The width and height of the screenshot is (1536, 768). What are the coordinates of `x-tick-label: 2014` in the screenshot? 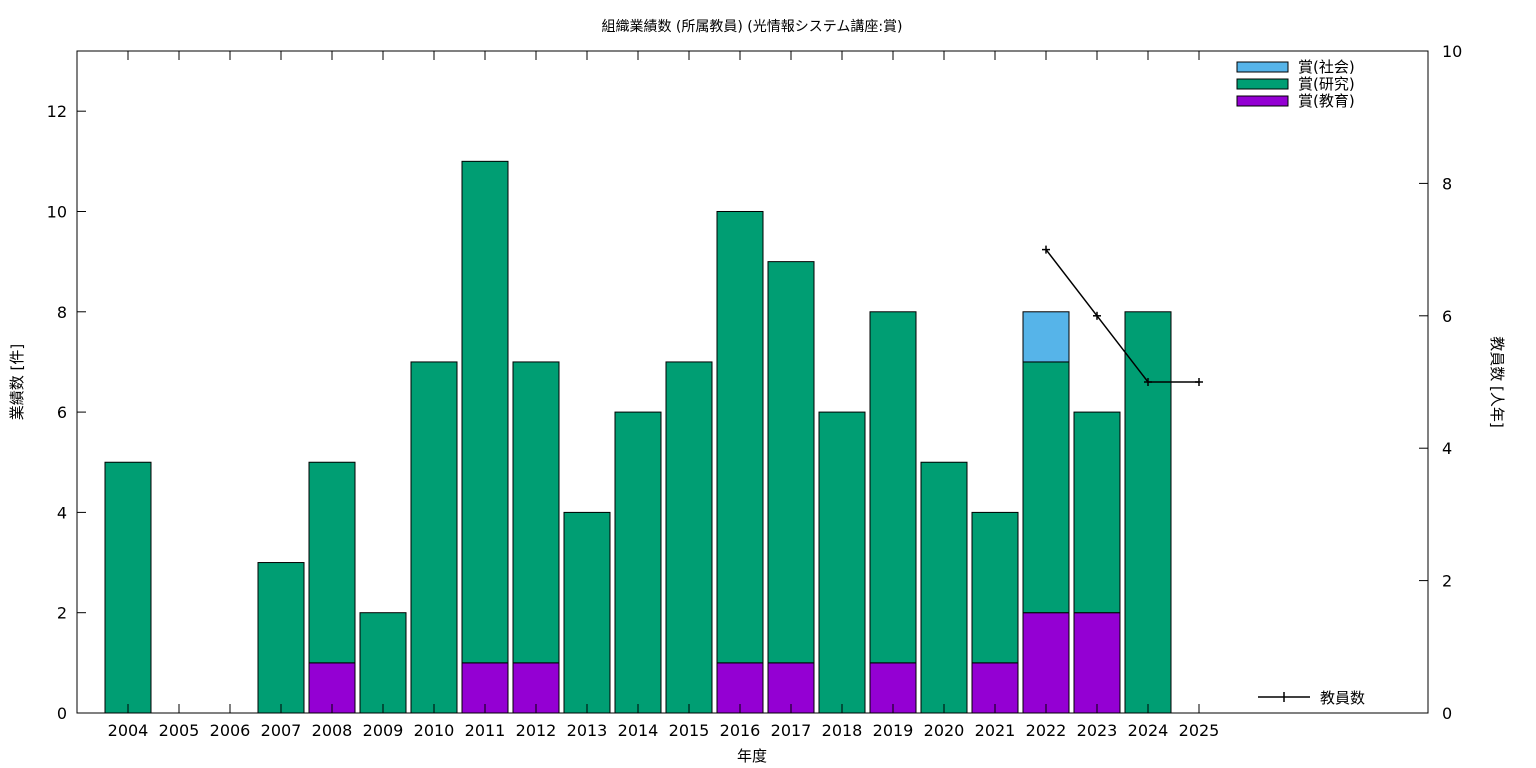 It's located at (638, 730).